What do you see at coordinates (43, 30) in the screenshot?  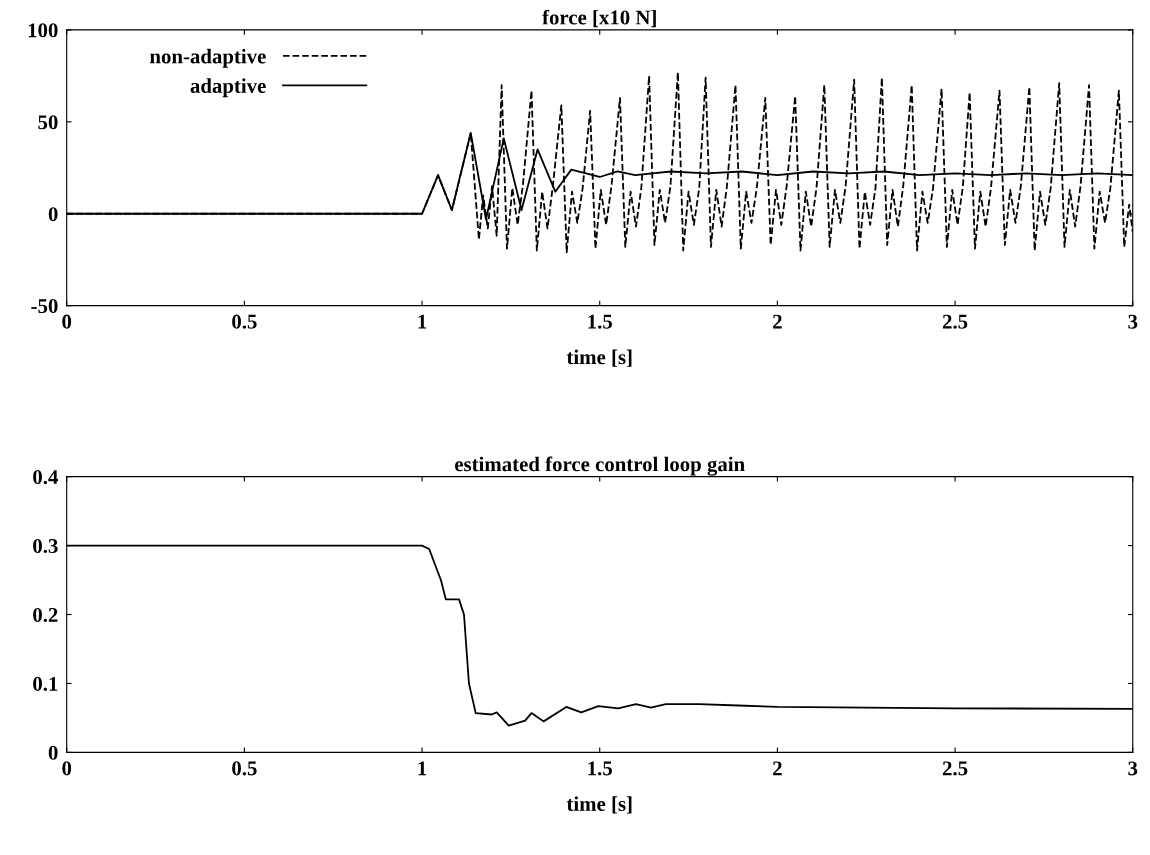 I see `y-tick-label: 100` at bounding box center [43, 30].